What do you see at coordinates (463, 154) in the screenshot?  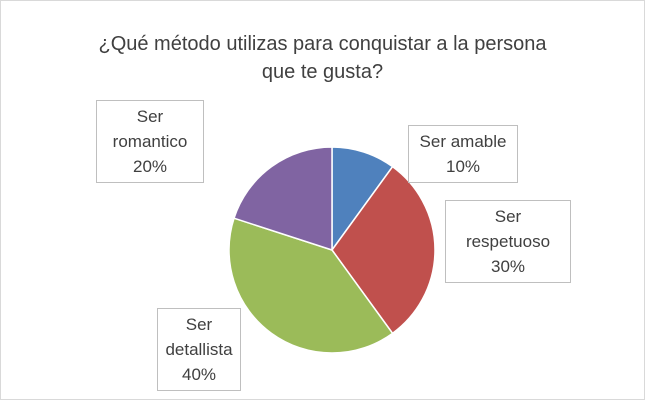 I see `data-label: Ser amable 10%` at bounding box center [463, 154].